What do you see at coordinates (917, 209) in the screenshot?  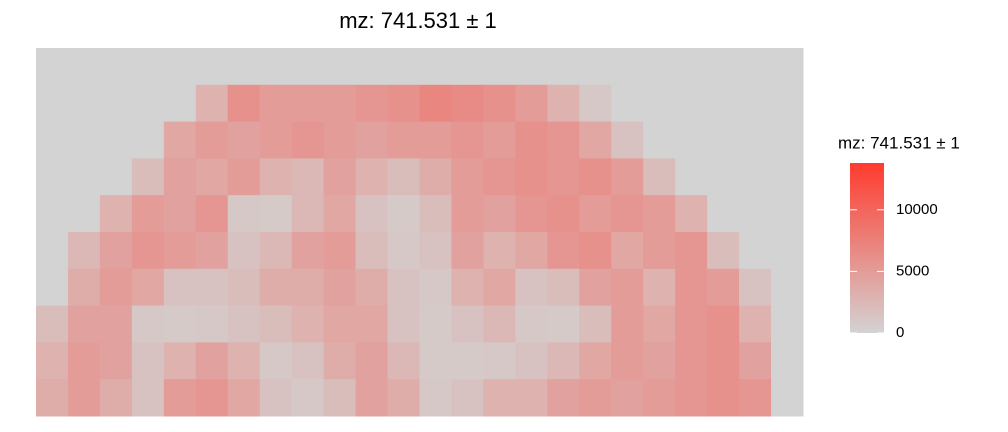 I see `colorbar-tick-label: 10000` at bounding box center [917, 209].